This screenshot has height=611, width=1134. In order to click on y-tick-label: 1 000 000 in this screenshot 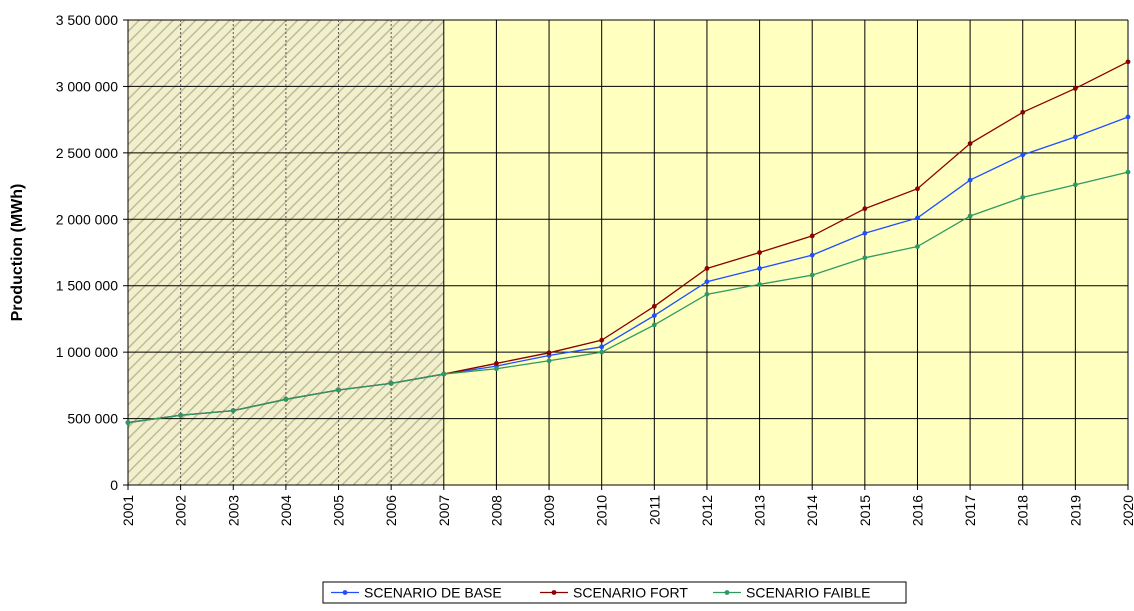, I will do `click(87, 352)`.